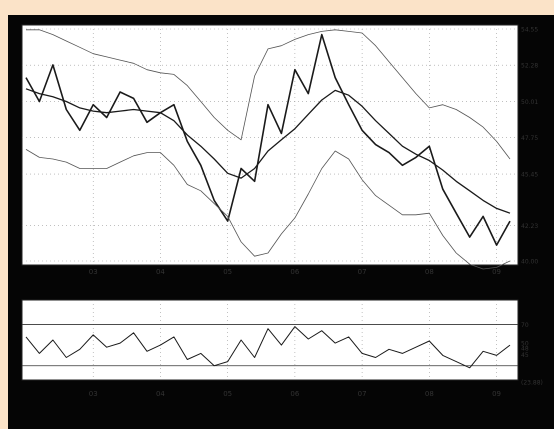 This screenshot has width=554, height=429. What do you see at coordinates (525, 344) in the screenshot?
I see `y-tick-label: 50` at bounding box center [525, 344].